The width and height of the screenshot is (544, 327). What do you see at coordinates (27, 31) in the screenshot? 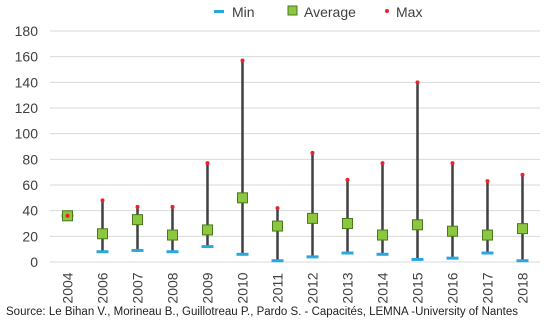
I see `y-tick-label: 180` at bounding box center [27, 31].